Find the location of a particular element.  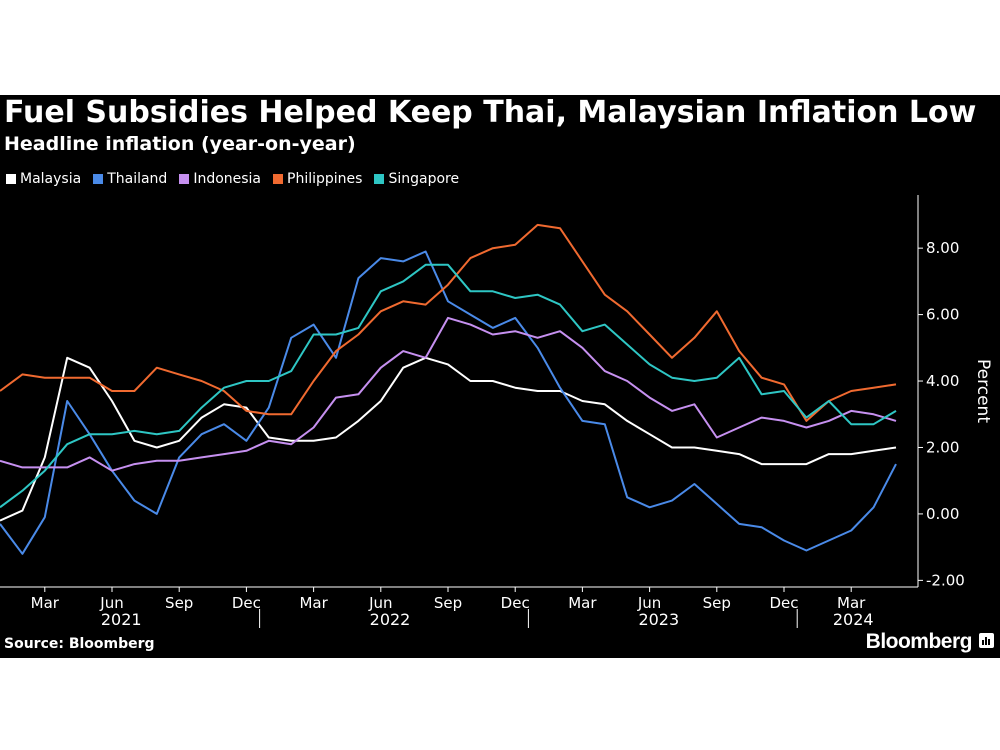

legend-label-philippines: Philippines is located at coordinates (325, 179).